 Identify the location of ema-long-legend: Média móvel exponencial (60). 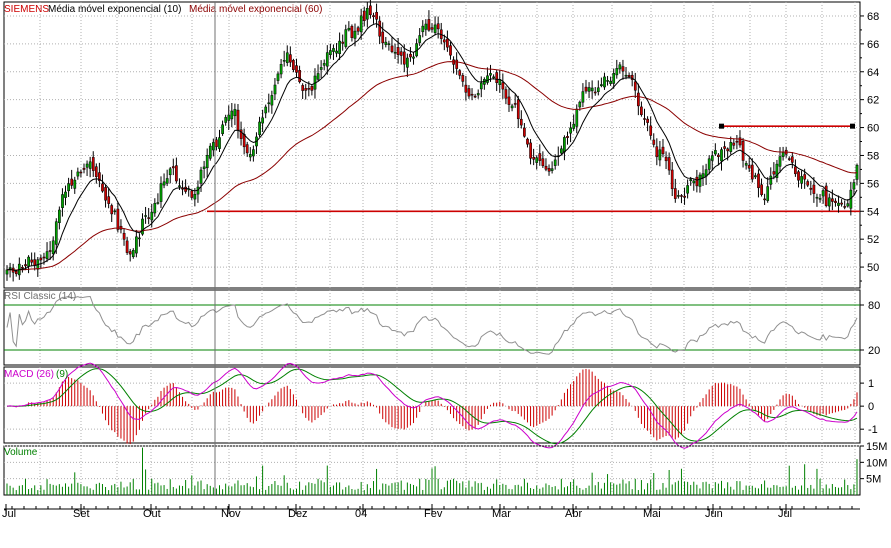
(255, 9).